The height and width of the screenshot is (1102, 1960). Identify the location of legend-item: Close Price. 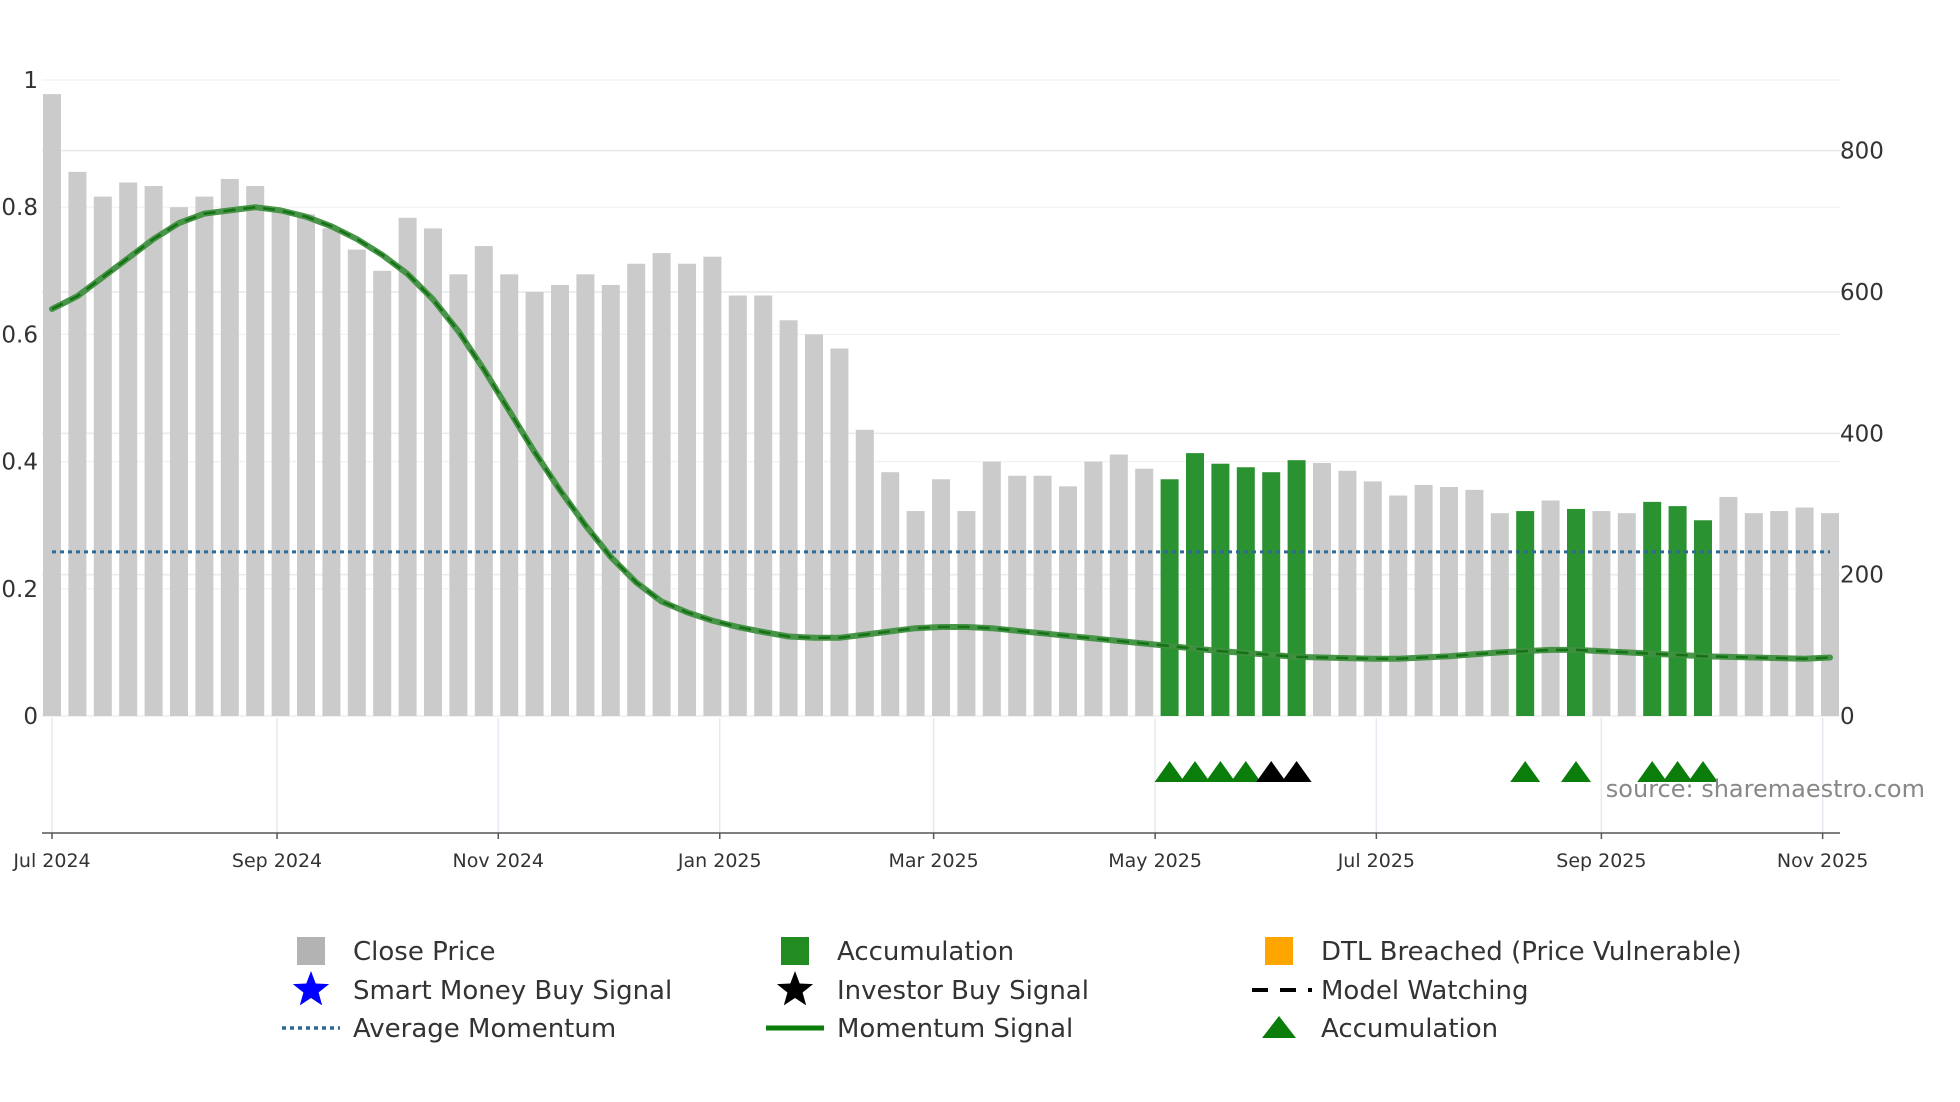
(396, 952).